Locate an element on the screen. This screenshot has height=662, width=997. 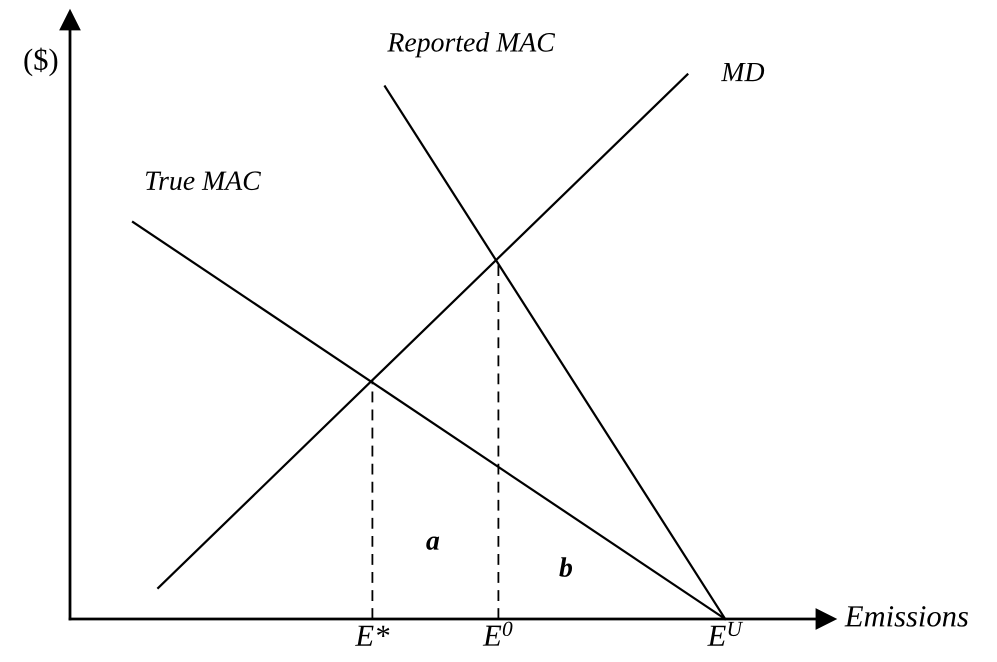
x-axis-title: Emissions is located at coordinates (906, 616).